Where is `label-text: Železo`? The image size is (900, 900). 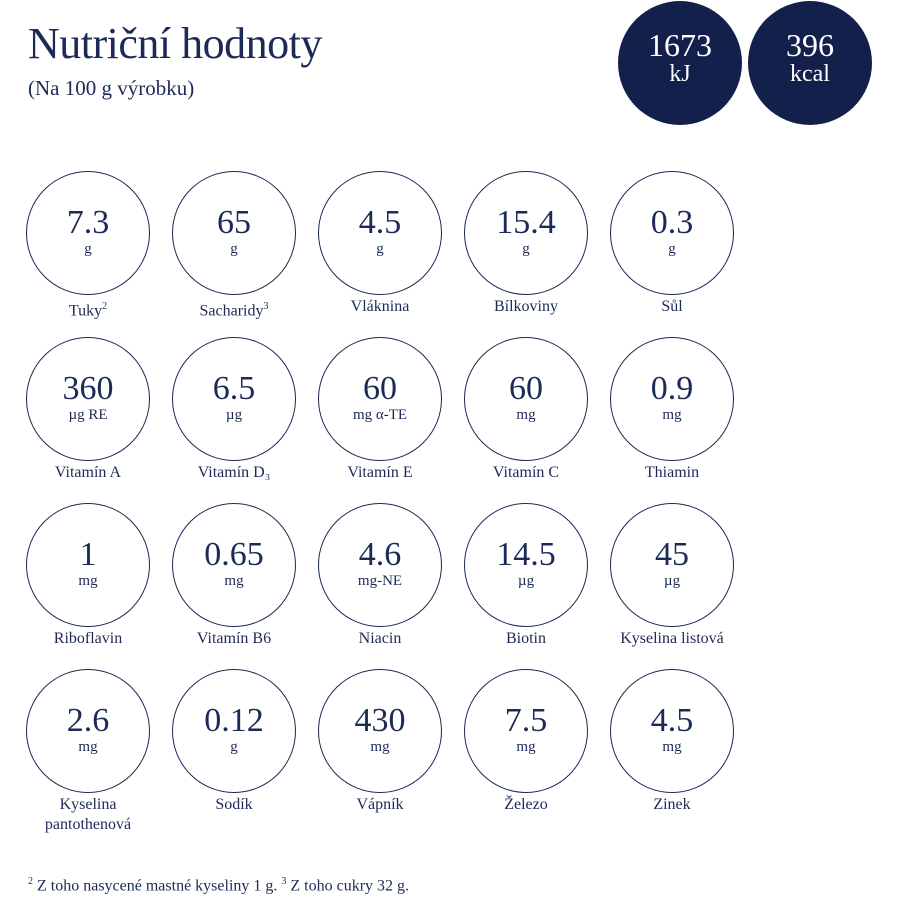
label-text: Železo is located at coordinates (526, 804).